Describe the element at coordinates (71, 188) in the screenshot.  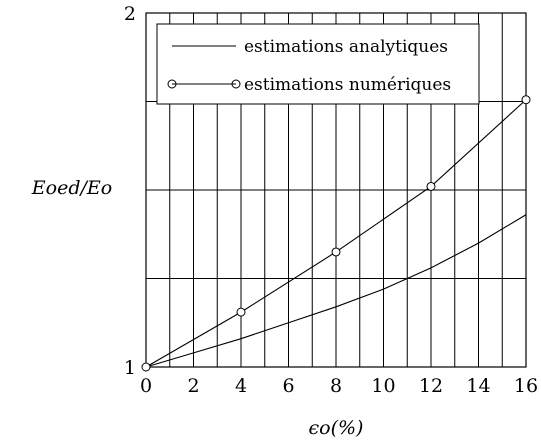
I see `y-axis-label: Eoed/Eo` at that location.